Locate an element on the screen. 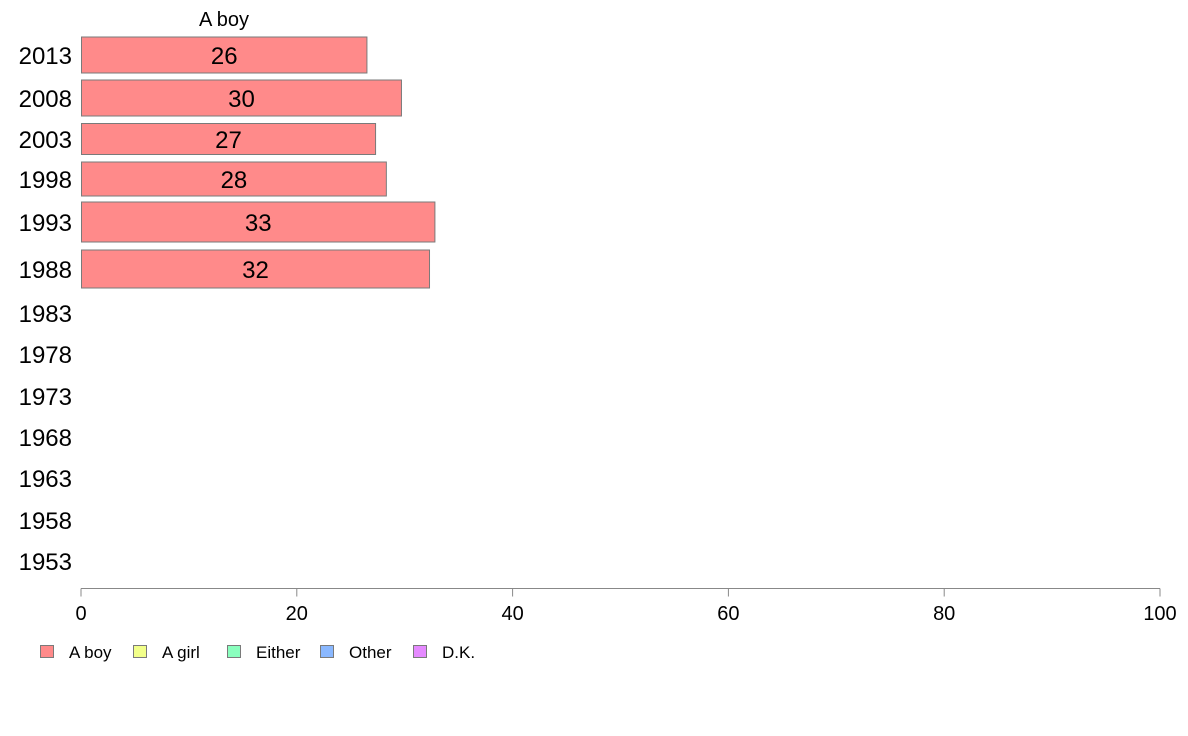 Image resolution: width=1188 pixels, height=736 pixels. year-label-1983: 1983 is located at coordinates (45, 314).